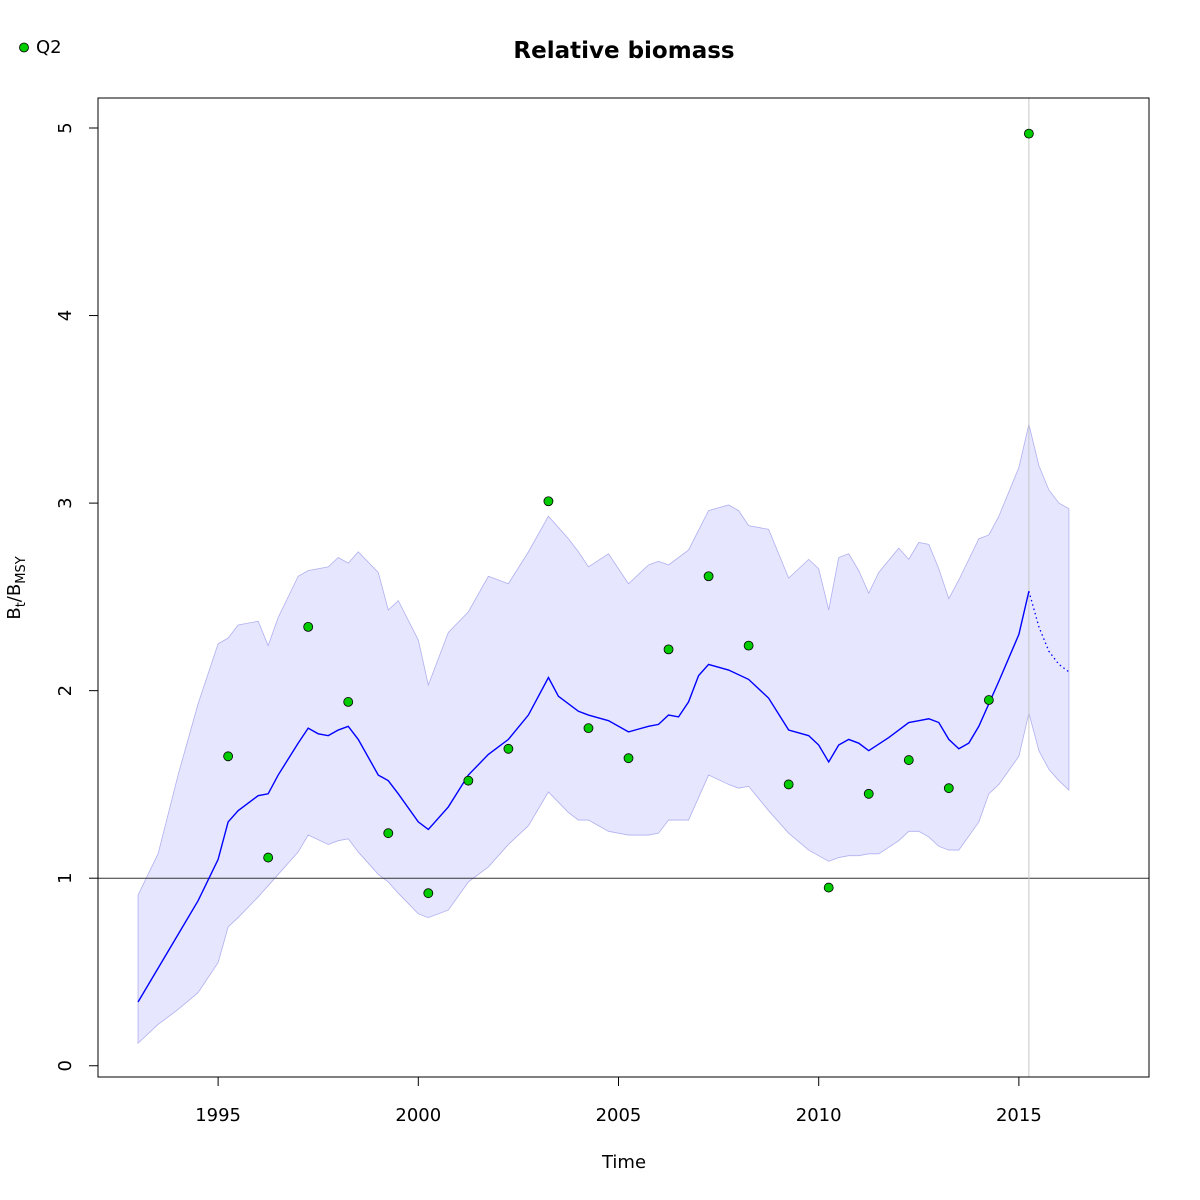 The image size is (1200, 1200). Describe the element at coordinates (65, 127) in the screenshot. I see `y-tick-label: 5` at that location.